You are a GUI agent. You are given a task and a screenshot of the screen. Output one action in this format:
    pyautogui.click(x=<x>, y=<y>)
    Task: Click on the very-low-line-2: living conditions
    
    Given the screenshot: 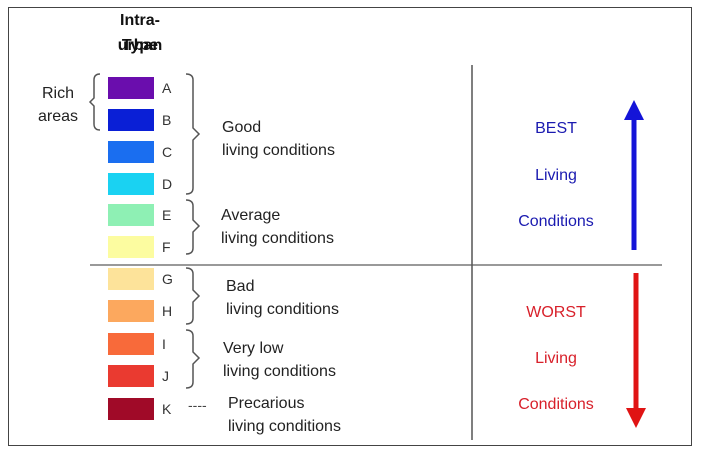 What is the action you would take?
    pyautogui.click(x=279, y=371)
    